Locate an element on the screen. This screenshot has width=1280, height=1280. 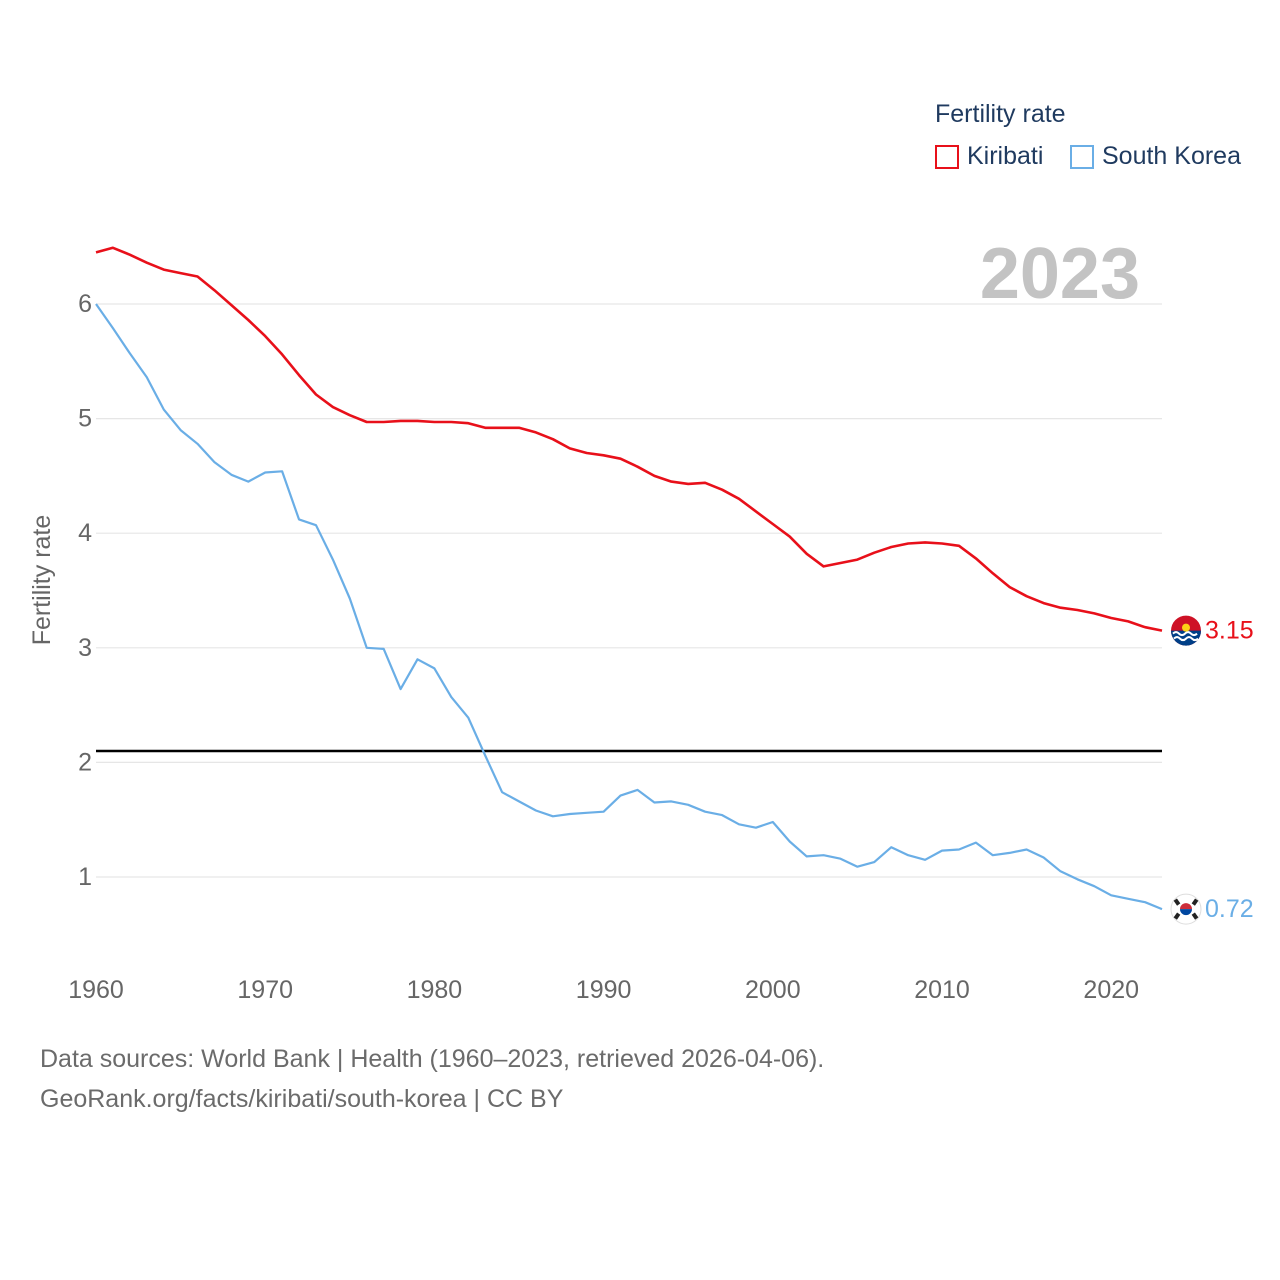
y-tick-label-1: 1 is located at coordinates (85, 877).